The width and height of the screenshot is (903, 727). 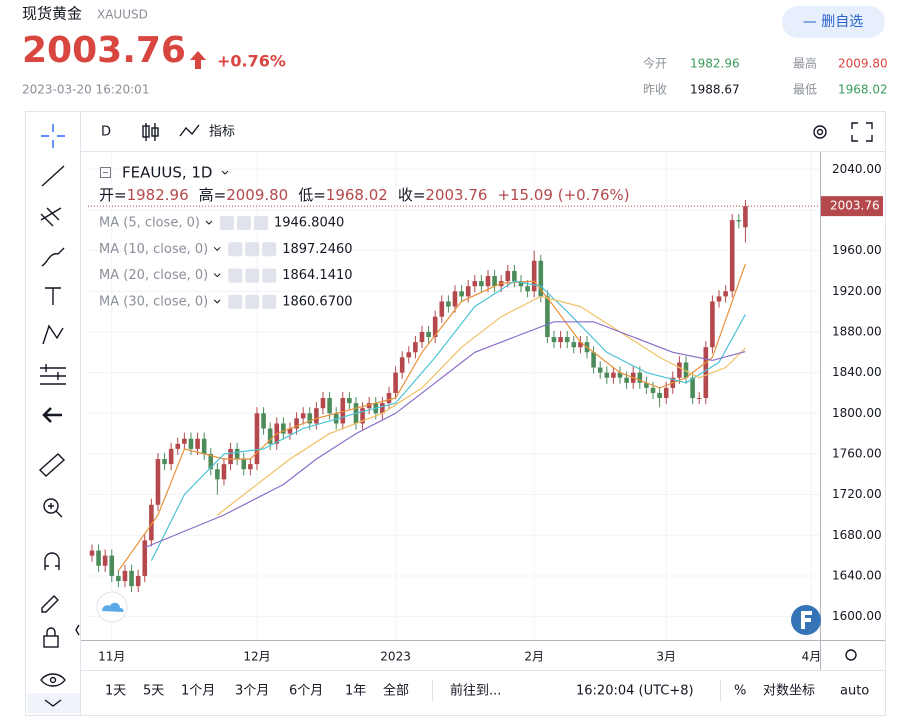 I want to click on watchlist-button, so click(x=833, y=22).